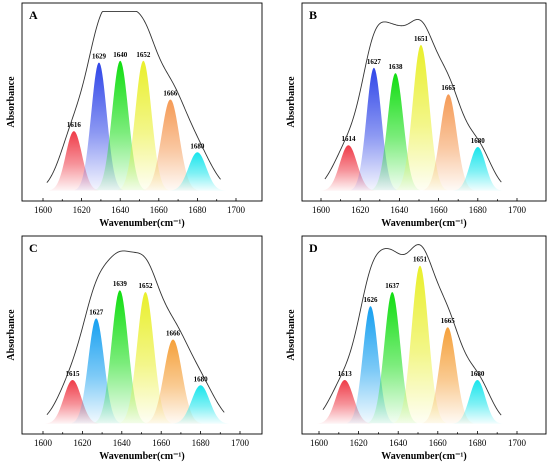 This screenshot has width=550, height=471. I want to click on panel-letter: D, so click(313, 248).